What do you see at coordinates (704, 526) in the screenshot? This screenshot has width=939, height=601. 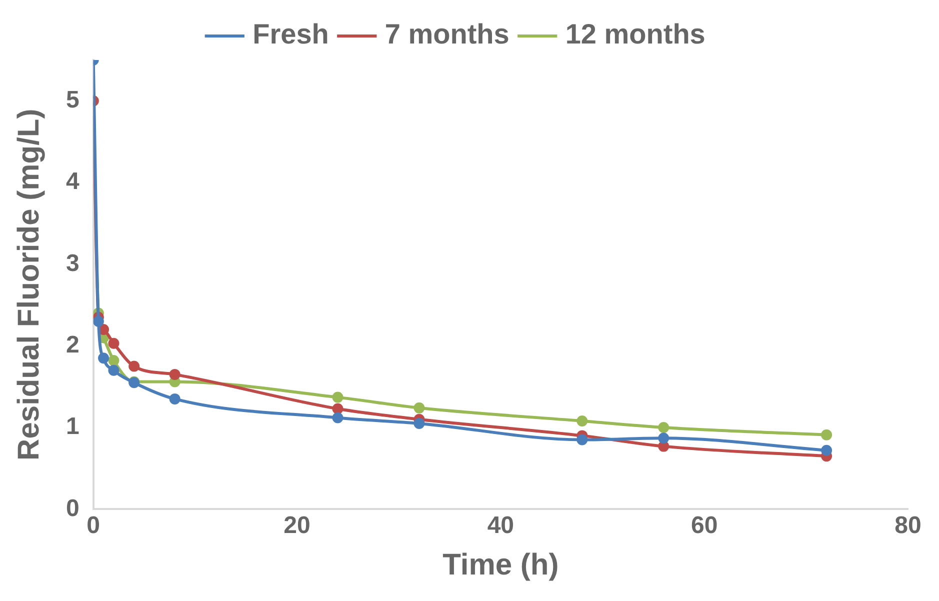 I see `x-tick-label: 60` at bounding box center [704, 526].